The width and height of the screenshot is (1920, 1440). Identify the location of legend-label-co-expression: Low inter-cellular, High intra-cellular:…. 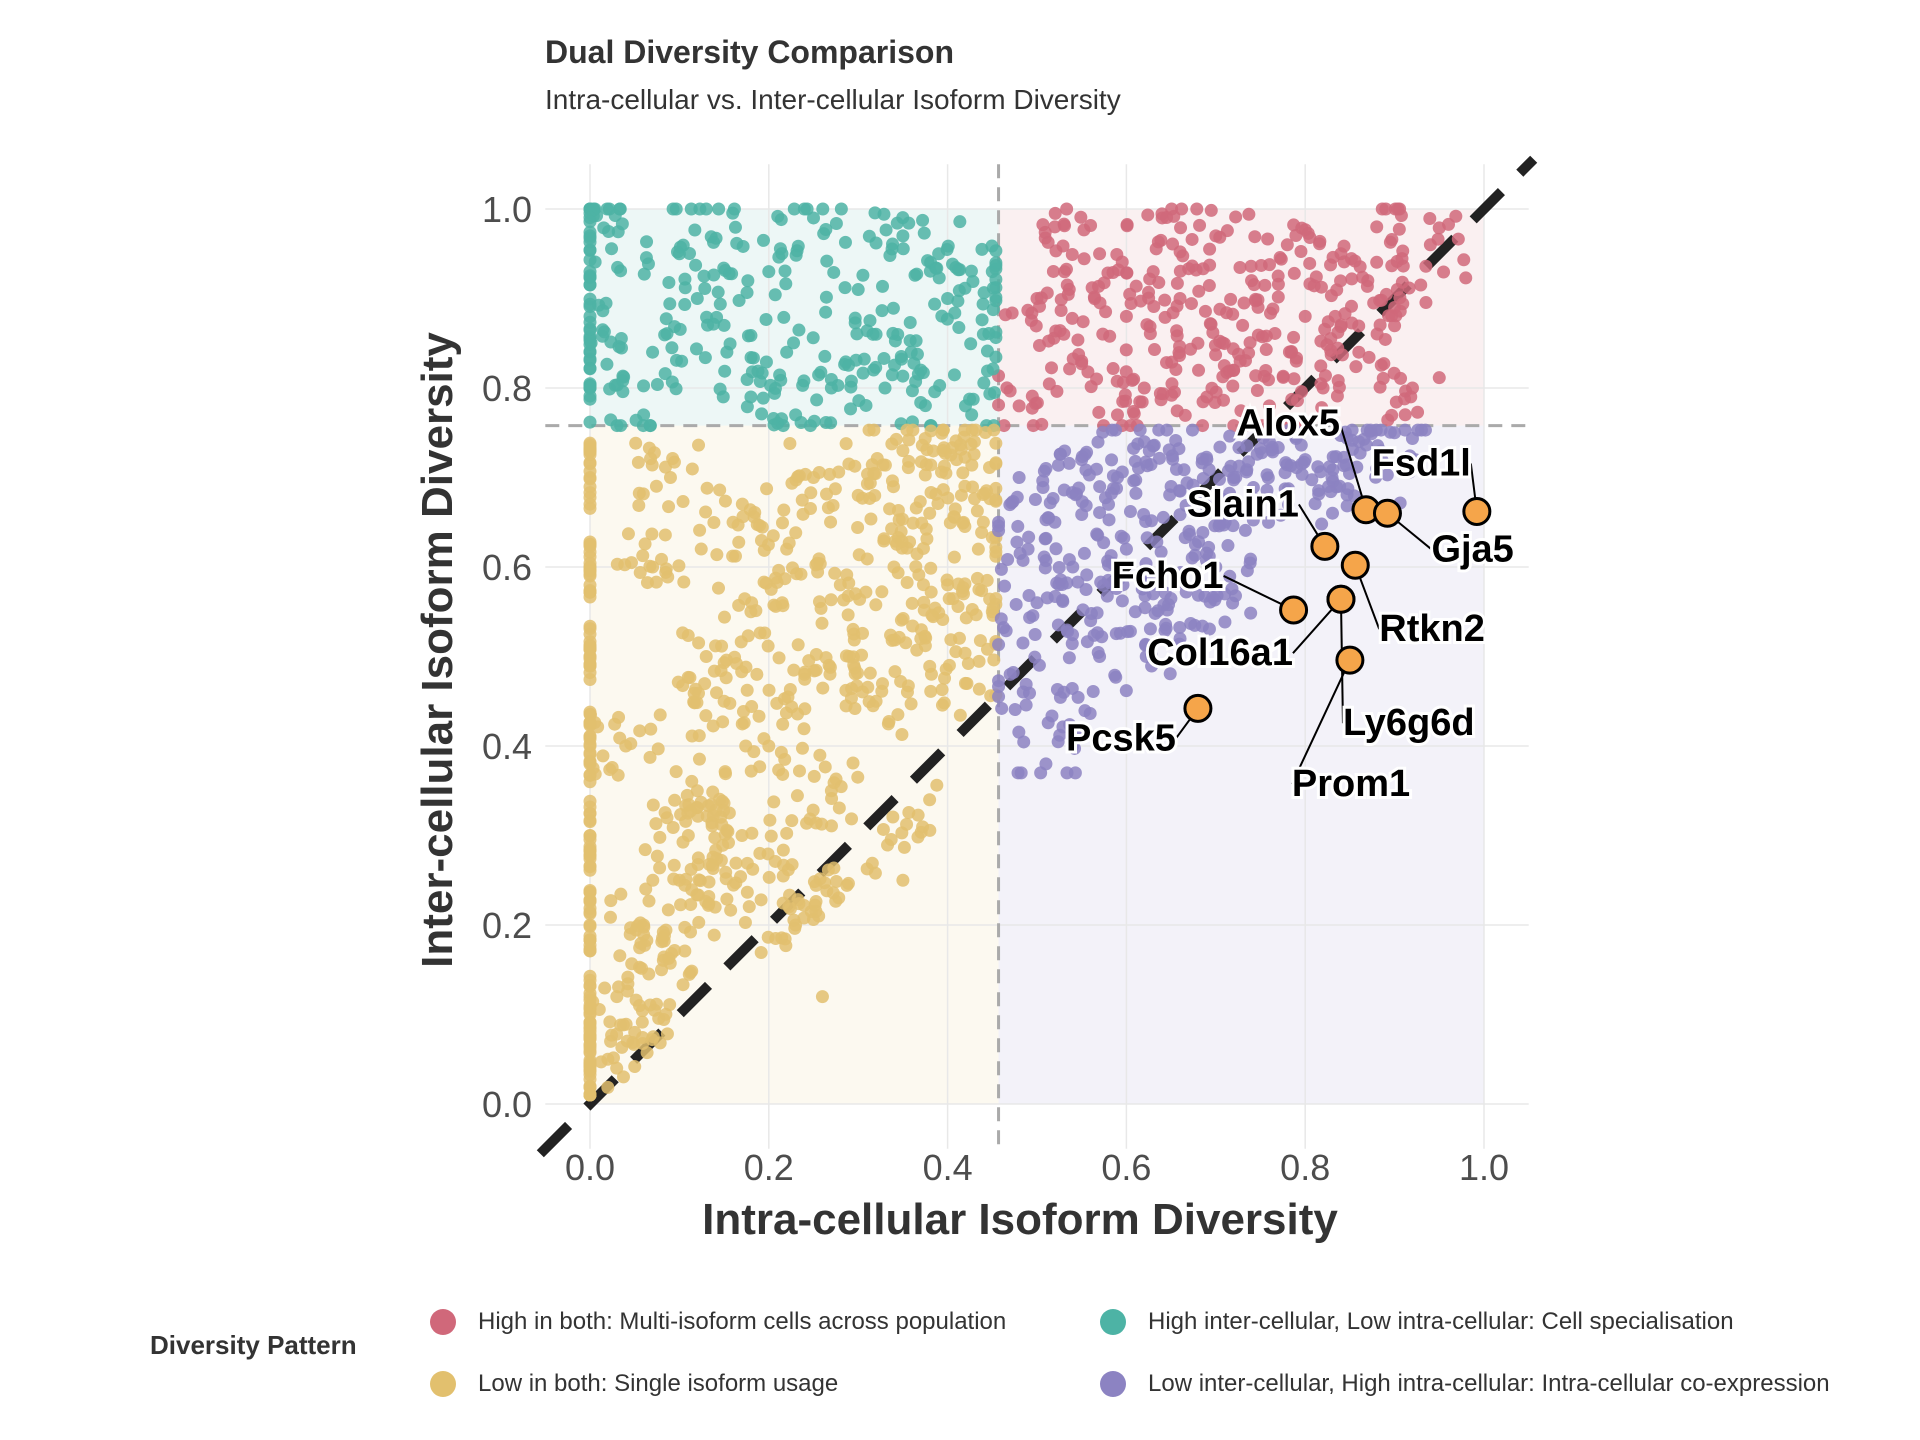
(1489, 1383).